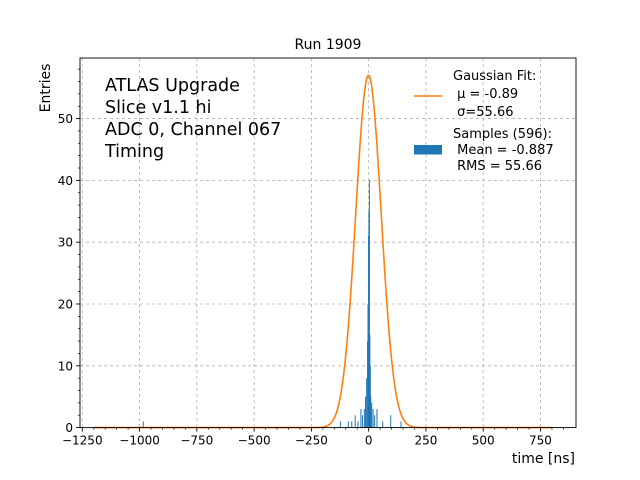 The width and height of the screenshot is (640, 480). What do you see at coordinates (311, 441) in the screenshot?
I see `x-tick-label: −250` at bounding box center [311, 441].